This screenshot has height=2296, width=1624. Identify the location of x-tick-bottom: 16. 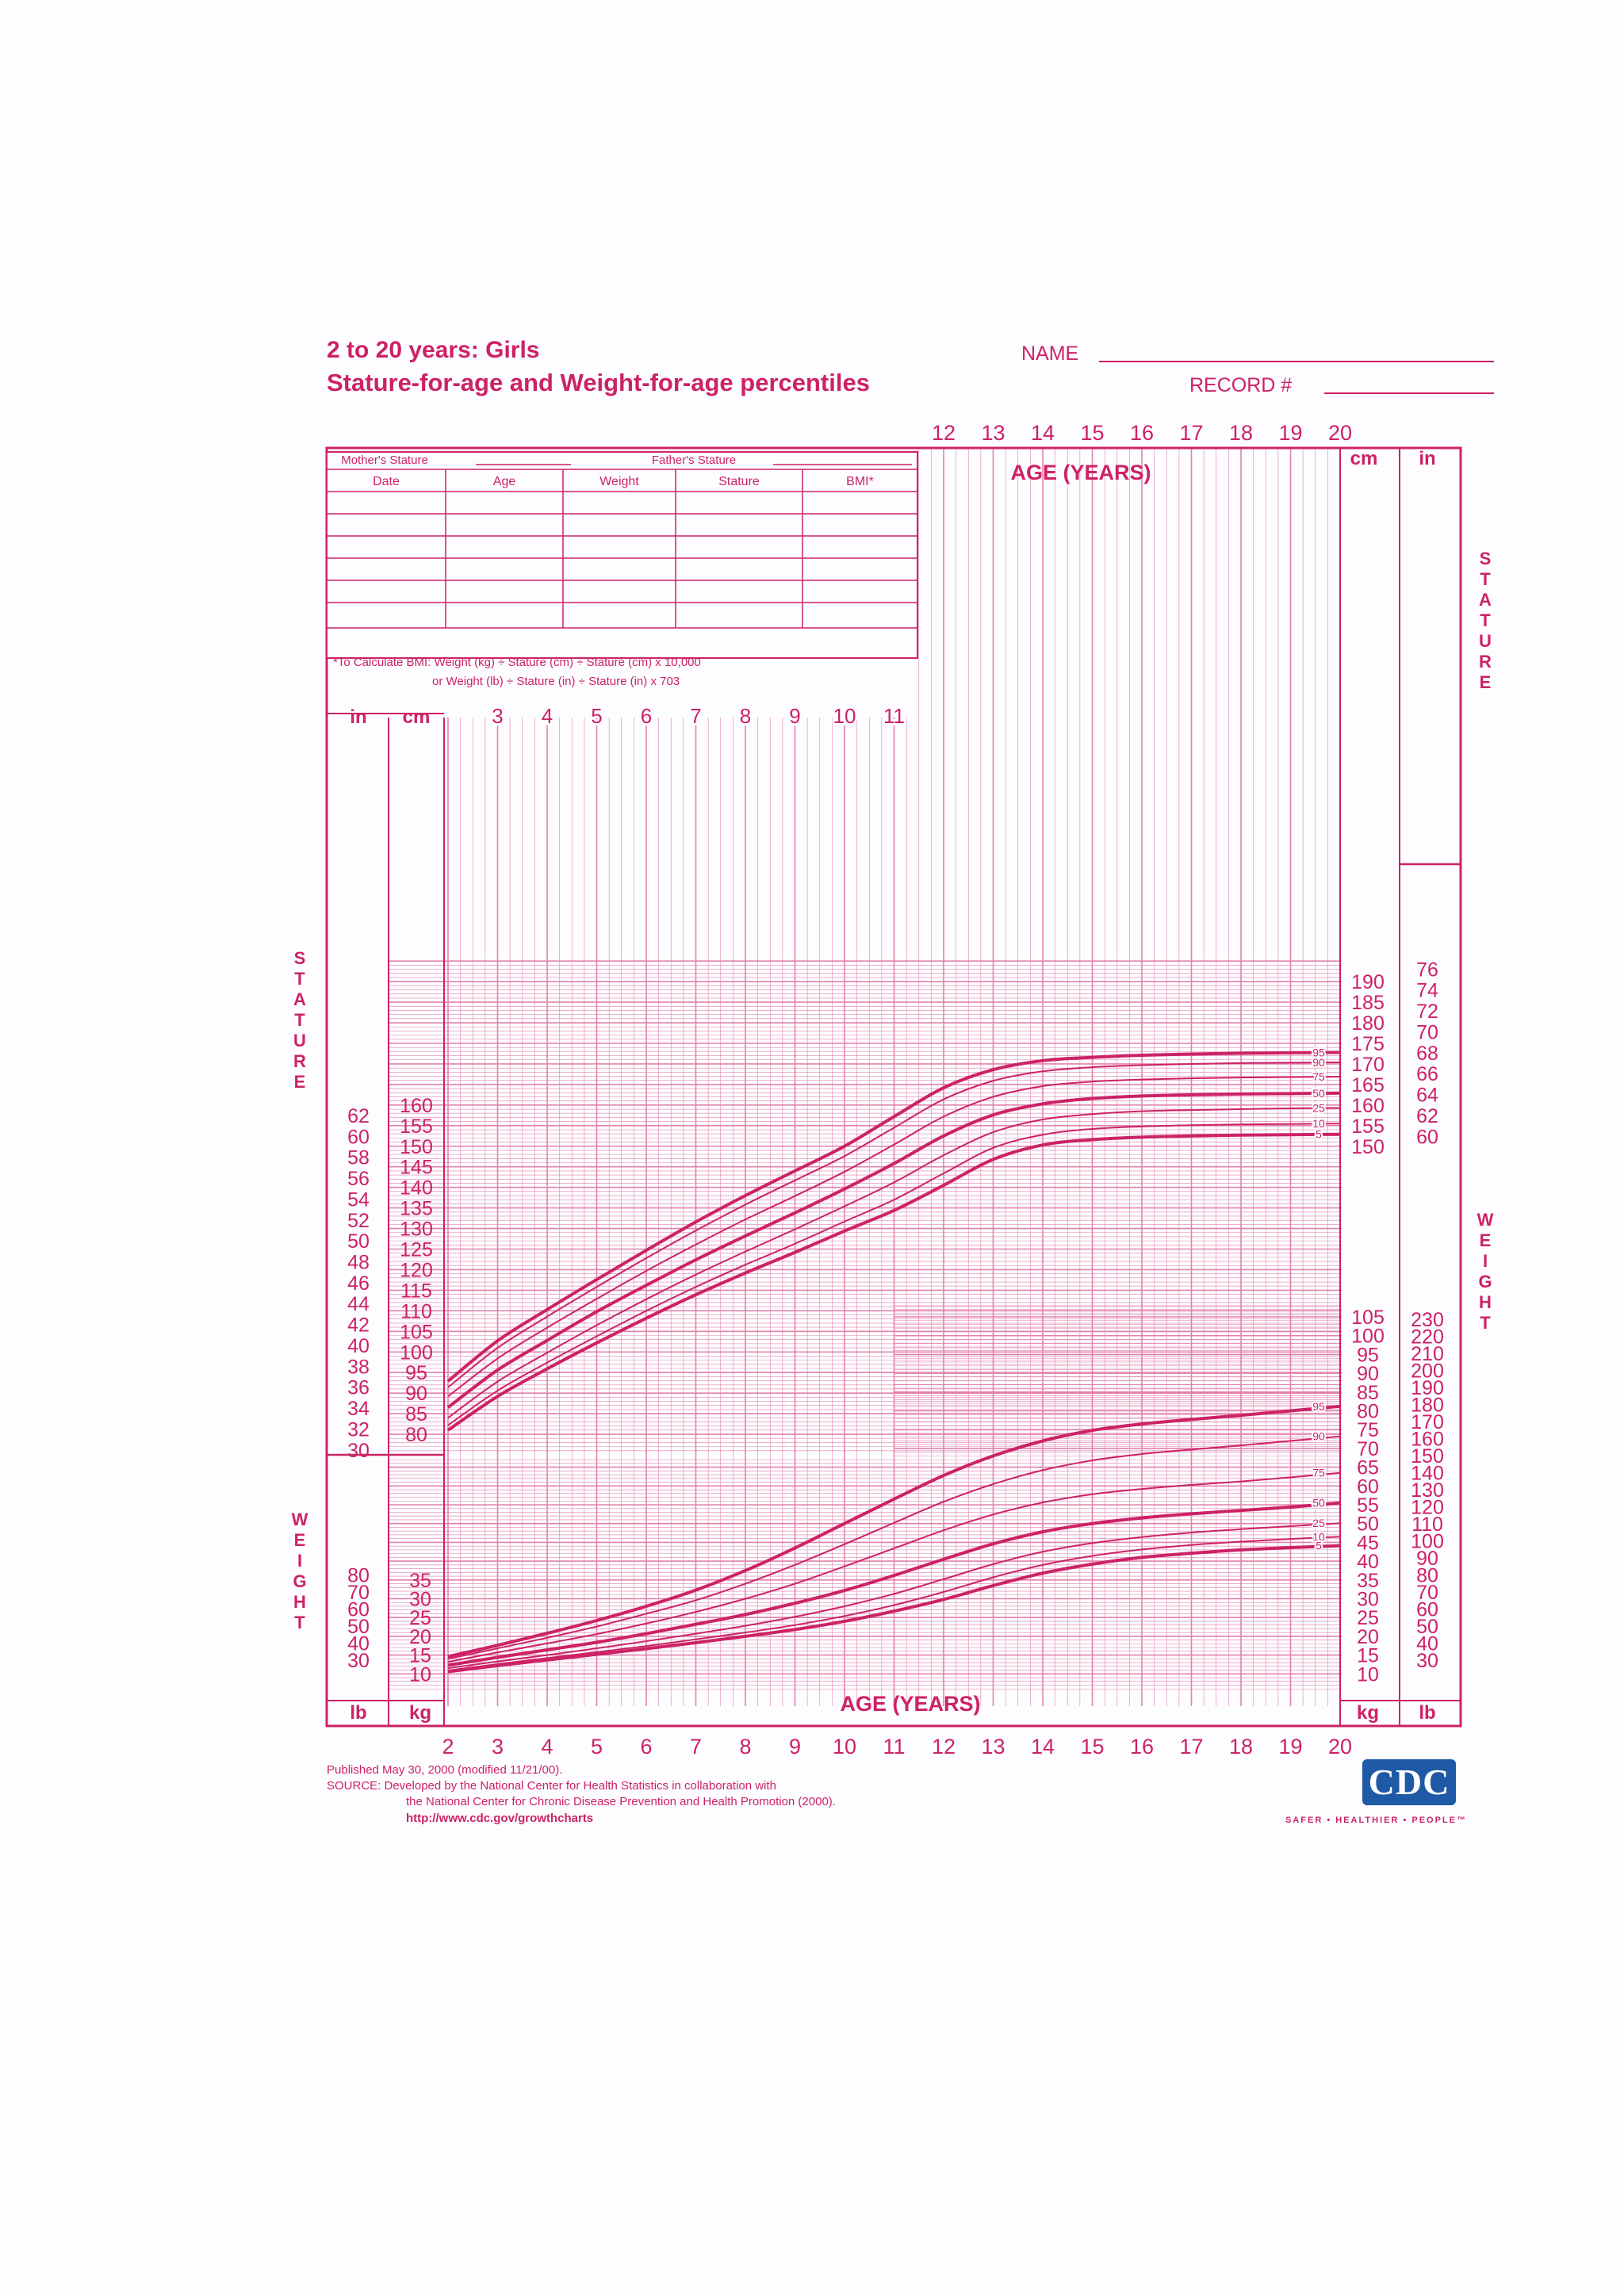
(1142, 1747).